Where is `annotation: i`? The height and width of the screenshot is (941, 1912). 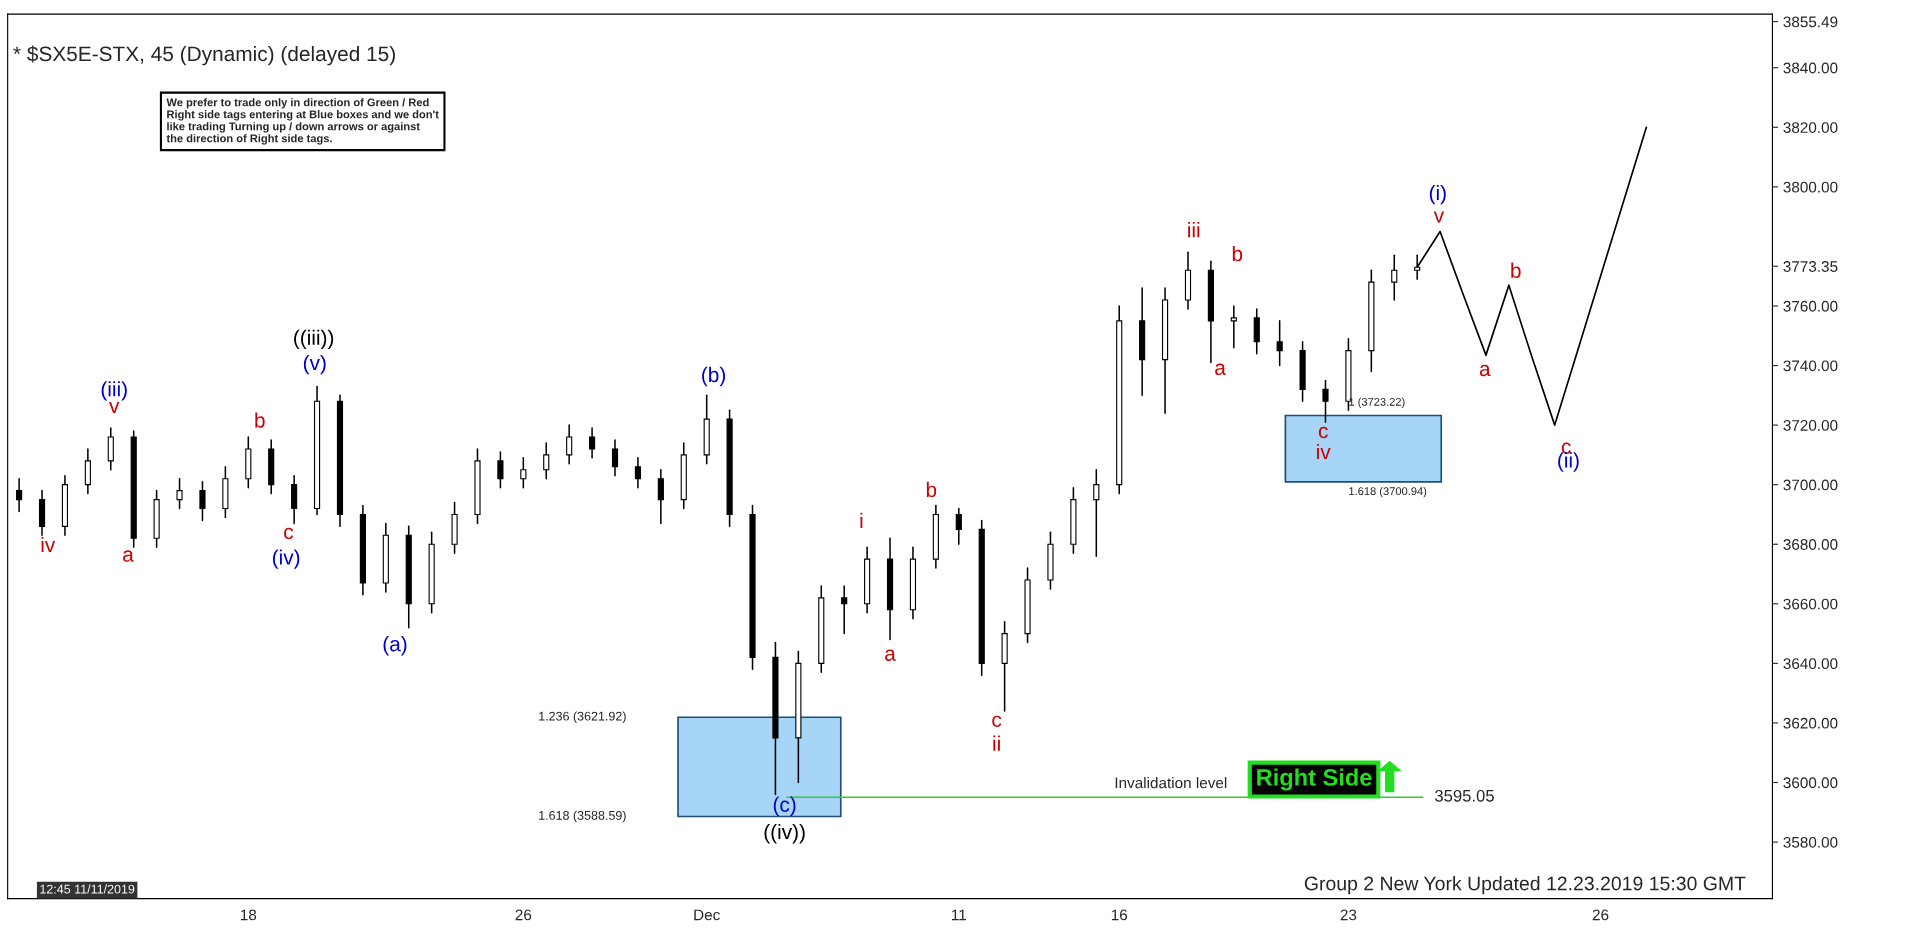
annotation: i is located at coordinates (861, 520).